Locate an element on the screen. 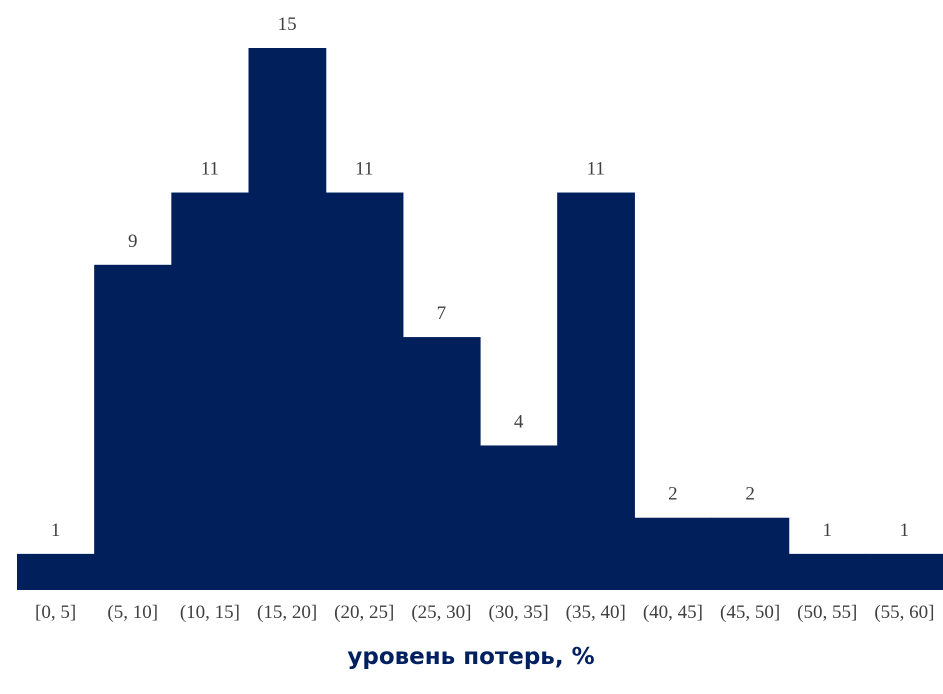 This screenshot has width=943, height=694. data-label-0: 1 is located at coordinates (56, 530).